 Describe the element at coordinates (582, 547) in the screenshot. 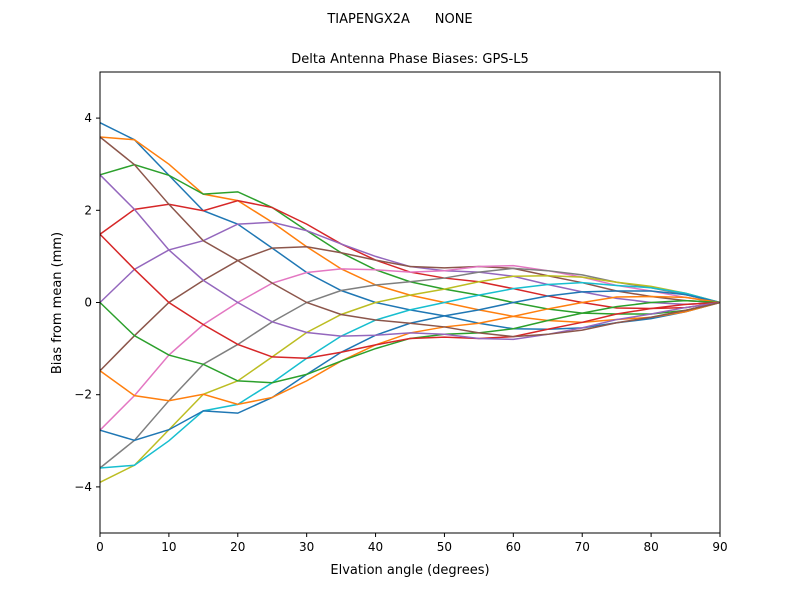

I see `x-tick-label: 70` at that location.